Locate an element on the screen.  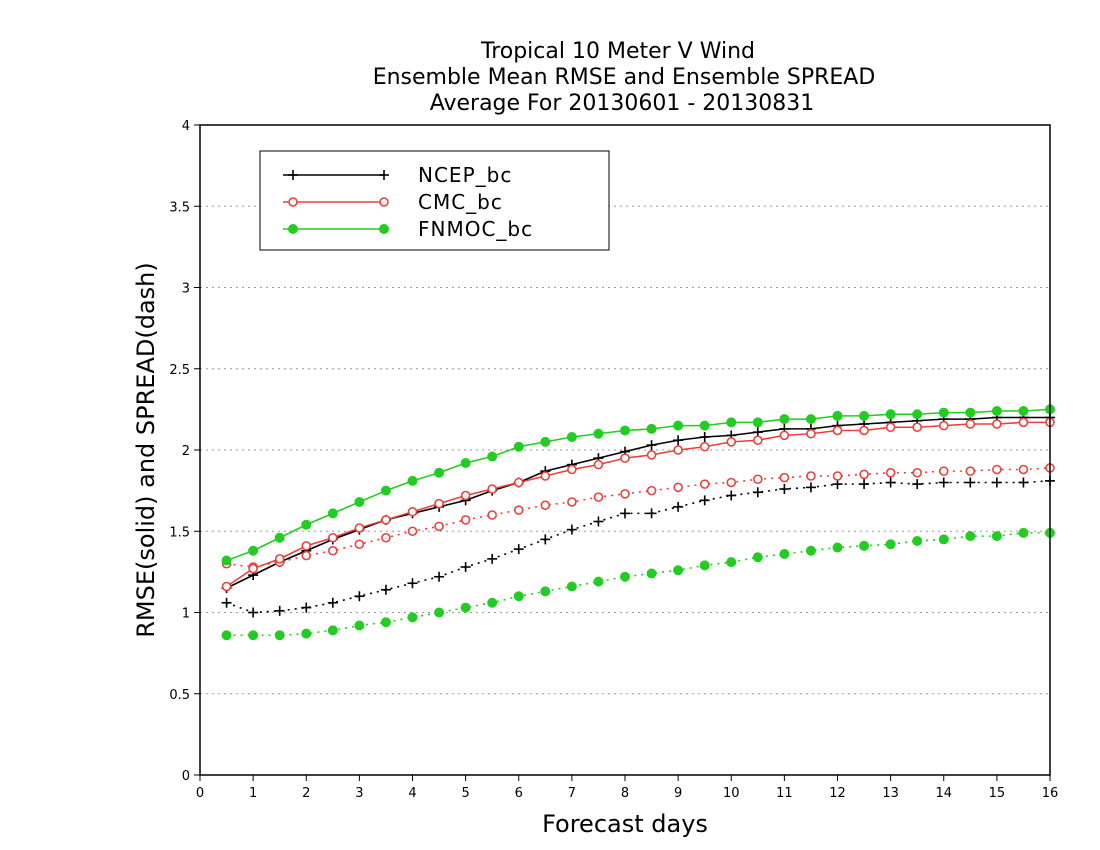
ncep-bc-rmse-point is located at coordinates (704, 437).